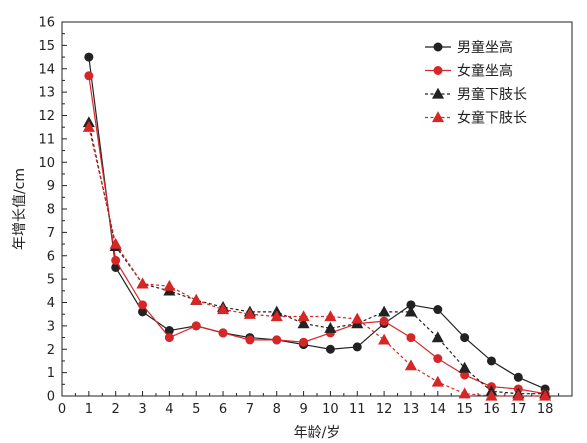 Image resolution: width=587 pixels, height=443 pixels. Describe the element at coordinates (250, 409) in the screenshot. I see `x-tick-label: 7` at that location.